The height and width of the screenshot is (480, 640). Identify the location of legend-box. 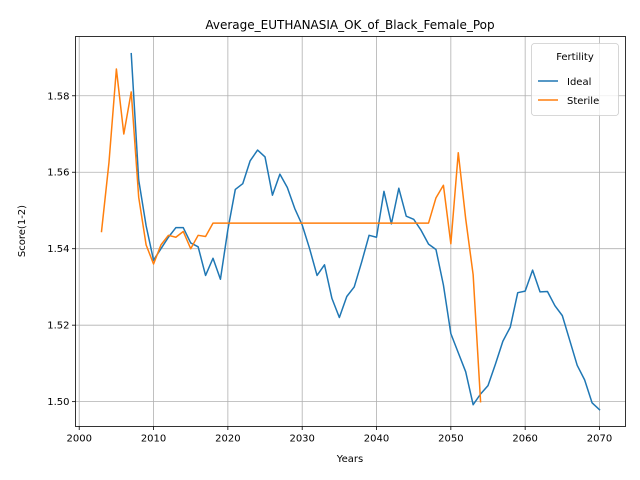
(575, 79).